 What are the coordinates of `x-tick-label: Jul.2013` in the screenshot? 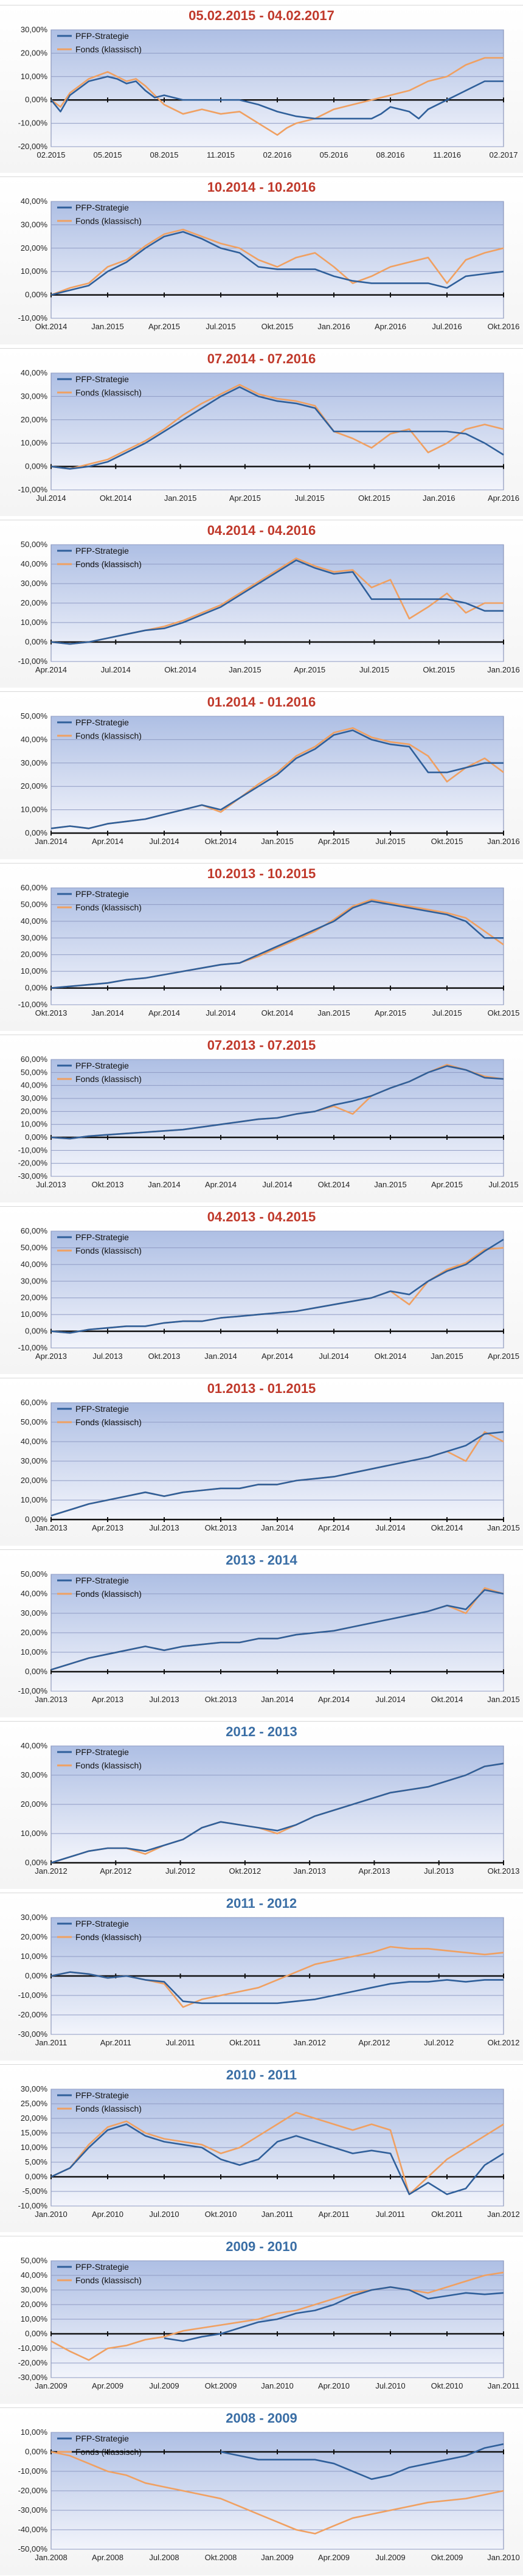 It's located at (107, 1356).